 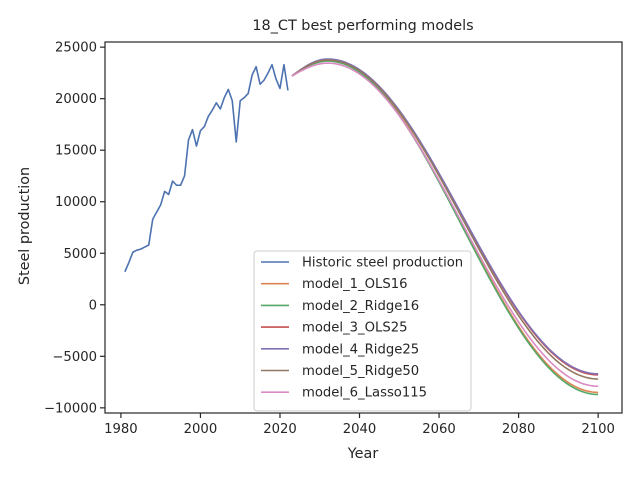 What do you see at coordinates (355, 328) in the screenshot?
I see `legend-label: model_3_OLS25` at bounding box center [355, 328].